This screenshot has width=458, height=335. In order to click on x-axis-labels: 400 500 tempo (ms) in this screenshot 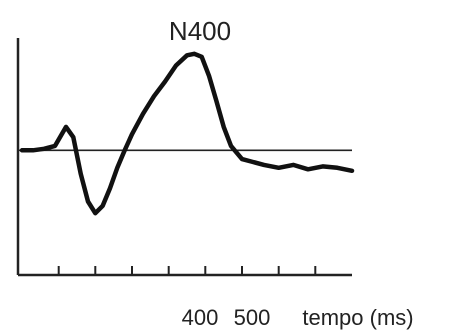, I will do `click(298, 317)`.